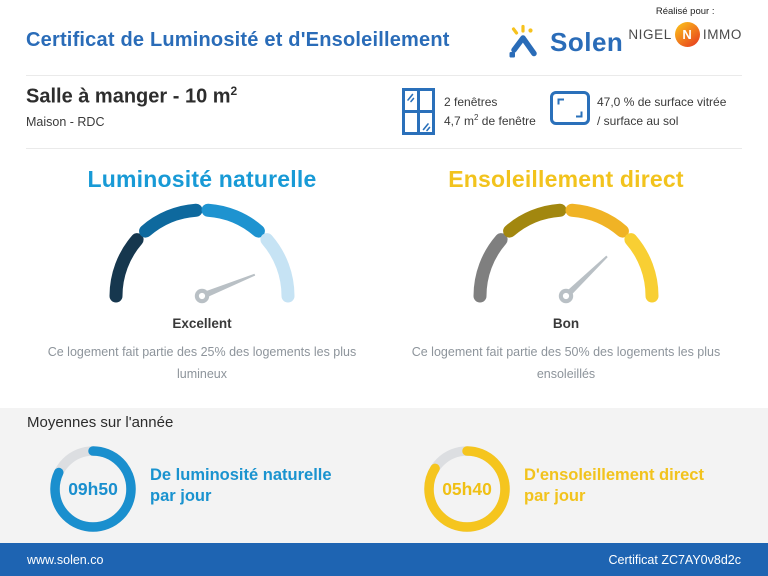 Image resolution: width=768 pixels, height=576 pixels. Describe the element at coordinates (523, 41) in the screenshot. I see `solen-house-icon` at that location.